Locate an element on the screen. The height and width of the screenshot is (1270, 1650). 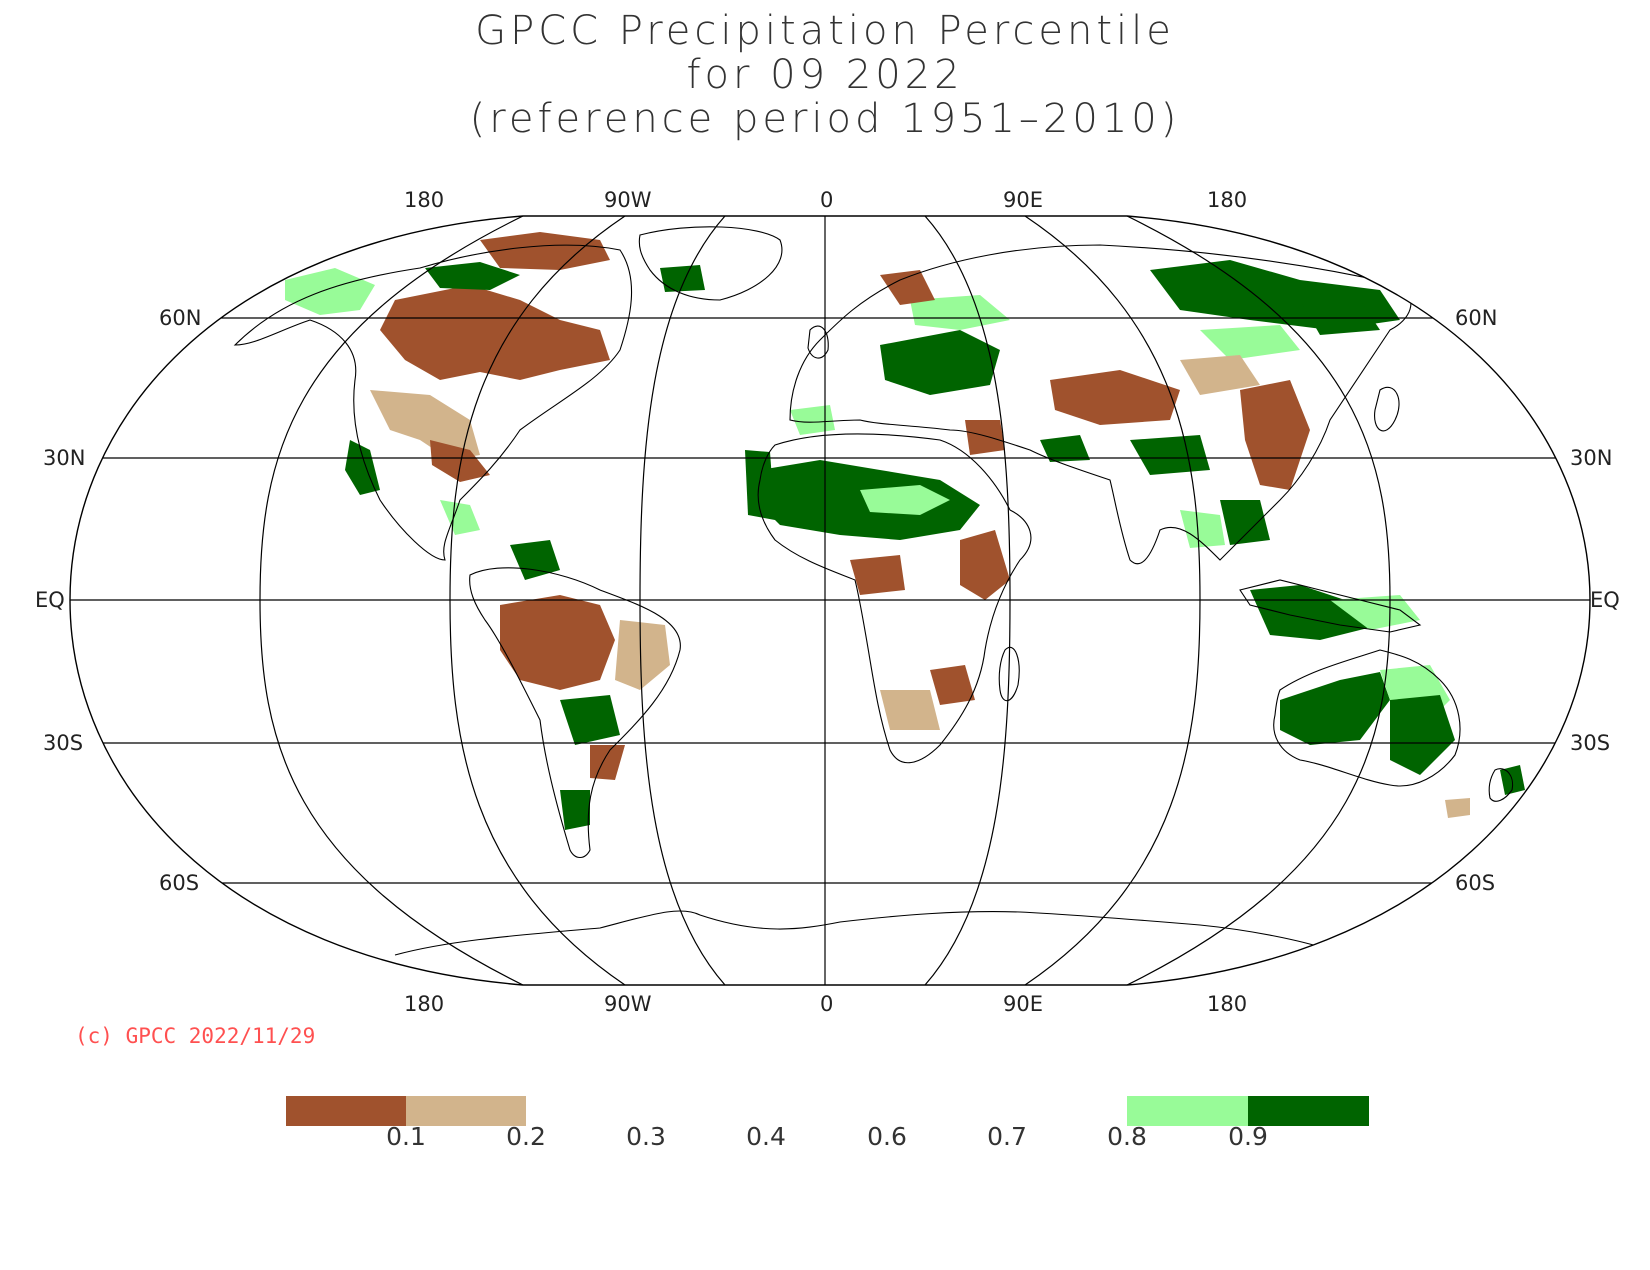
colorbar-label: 0.1 is located at coordinates (406, 1136).